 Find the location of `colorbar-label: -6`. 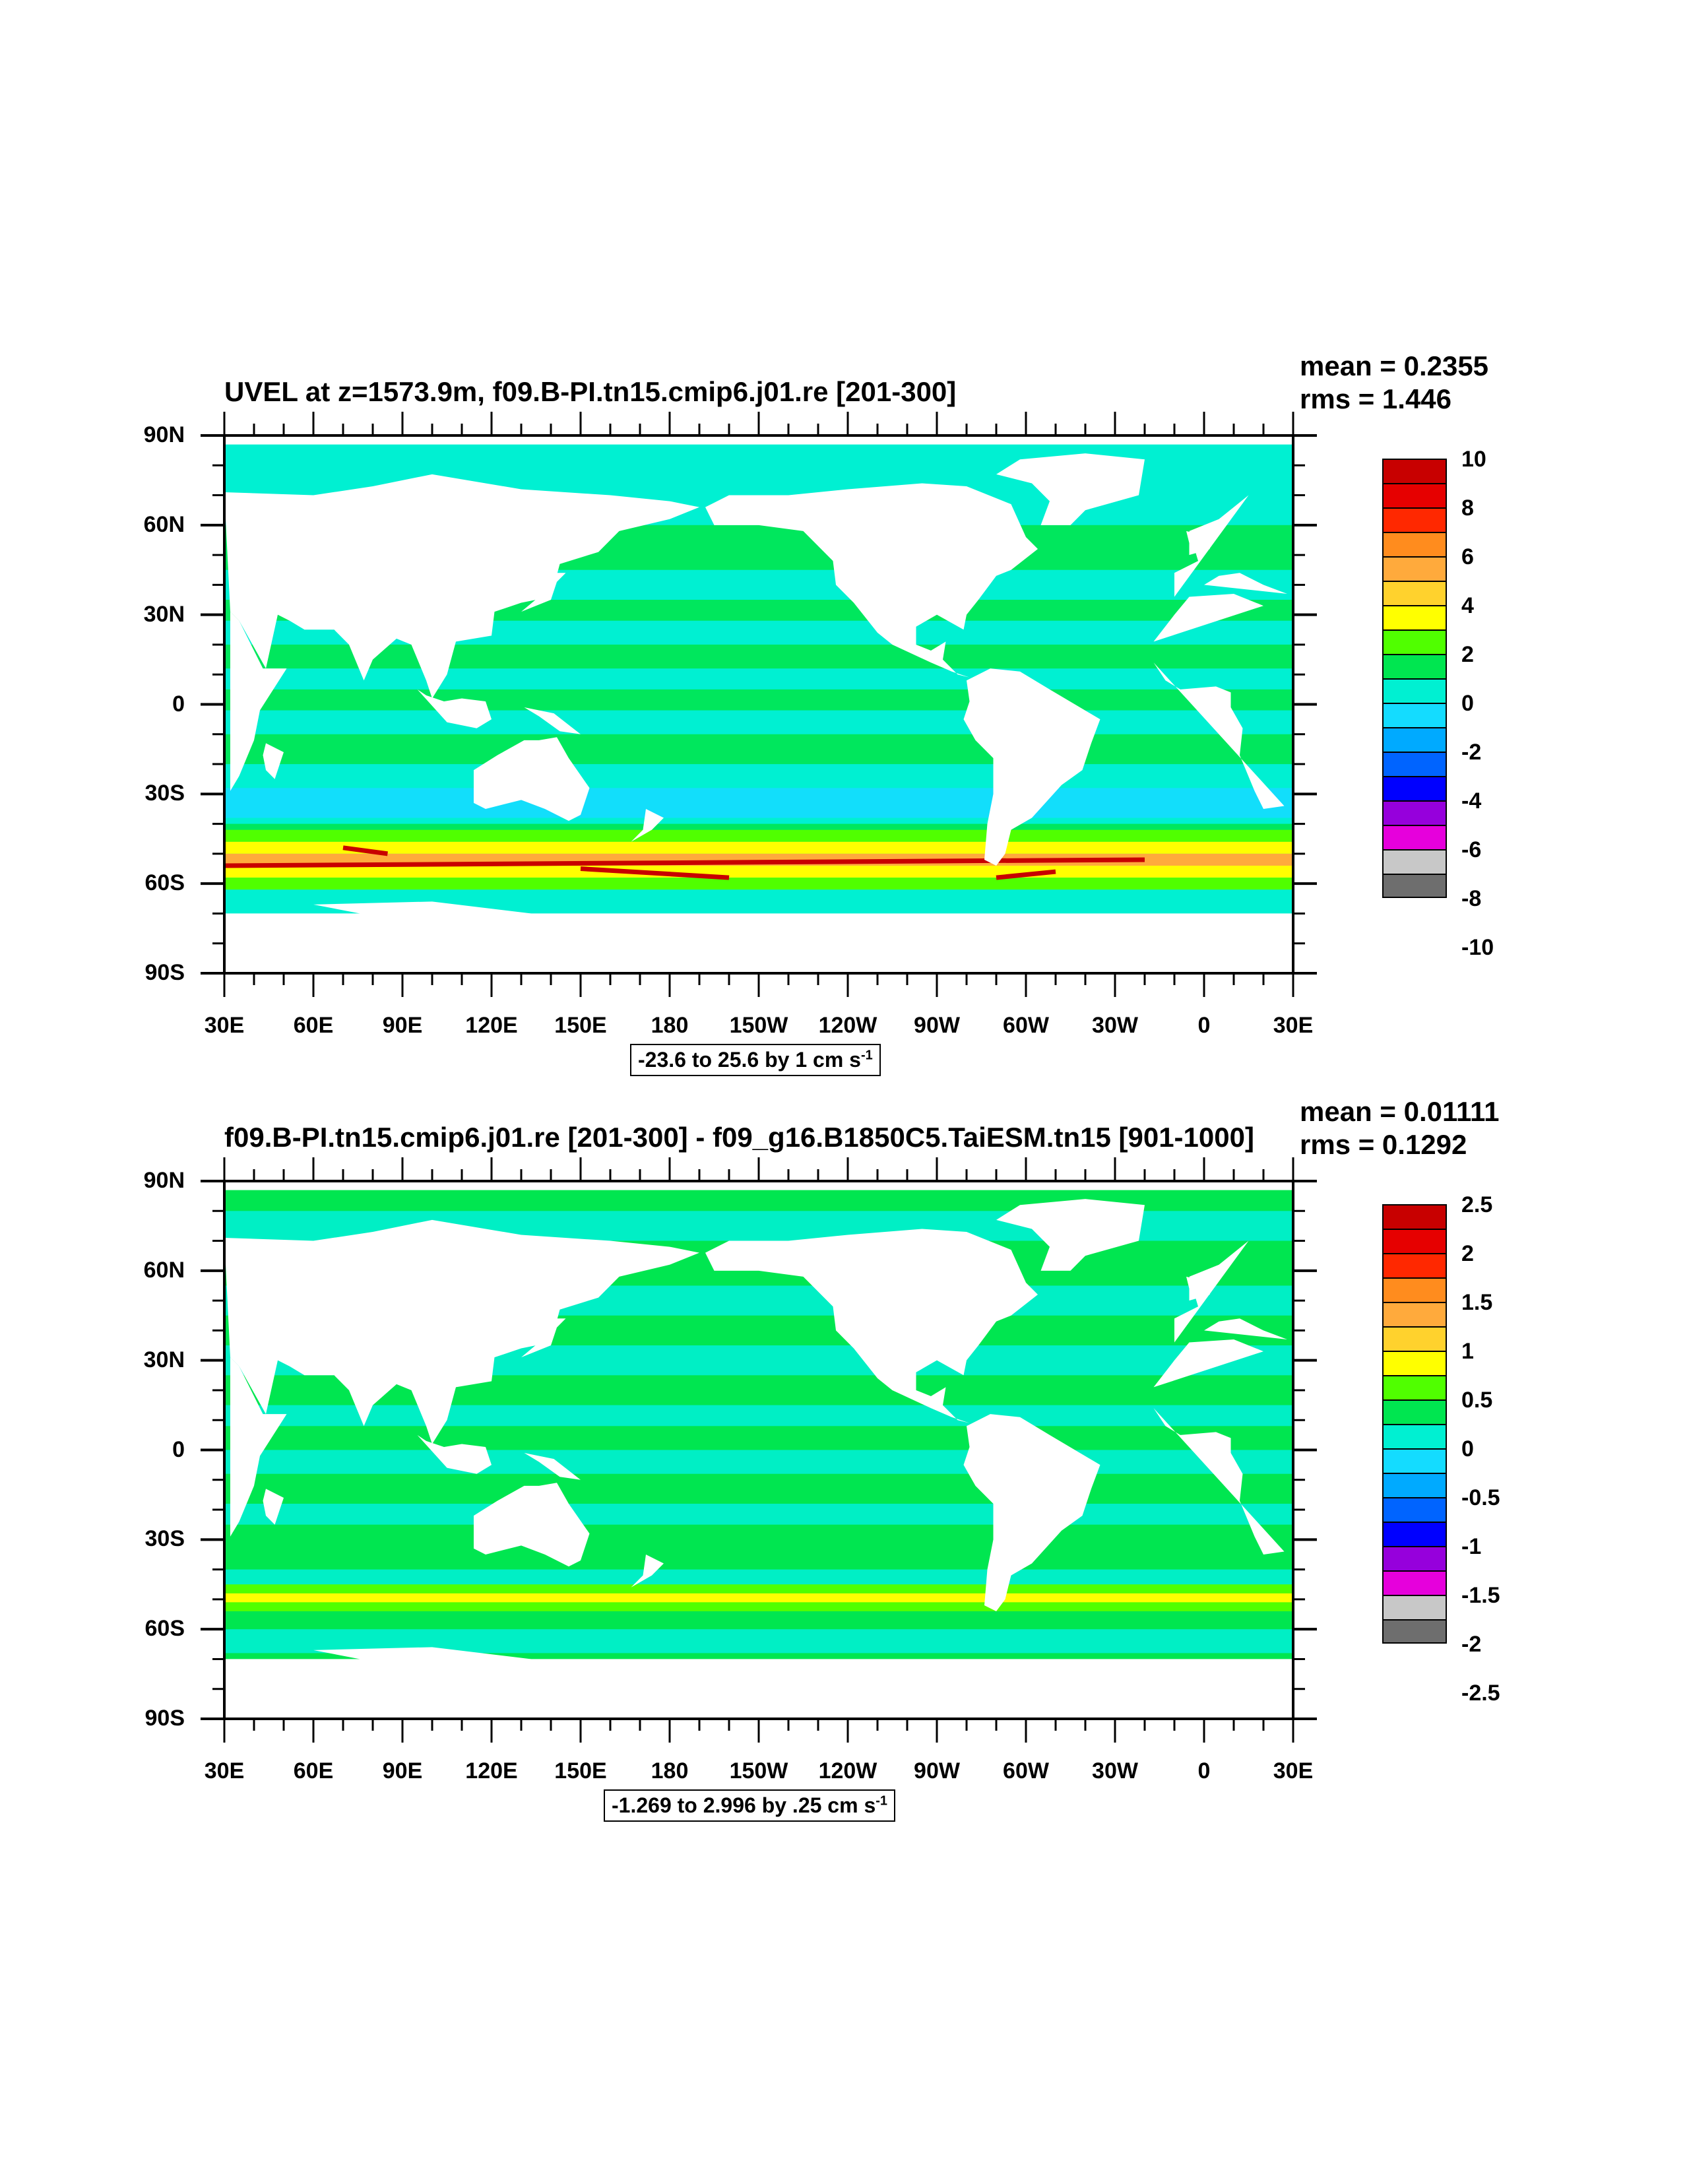

colorbar-label: -6 is located at coordinates (1471, 849).